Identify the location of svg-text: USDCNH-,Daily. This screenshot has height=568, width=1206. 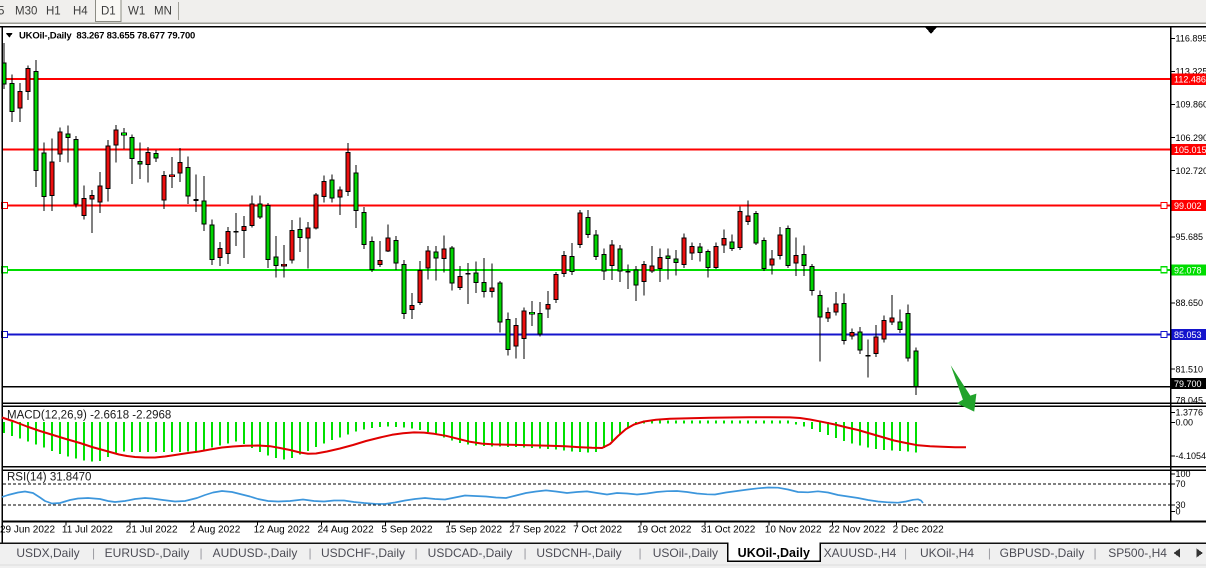
(578, 553).